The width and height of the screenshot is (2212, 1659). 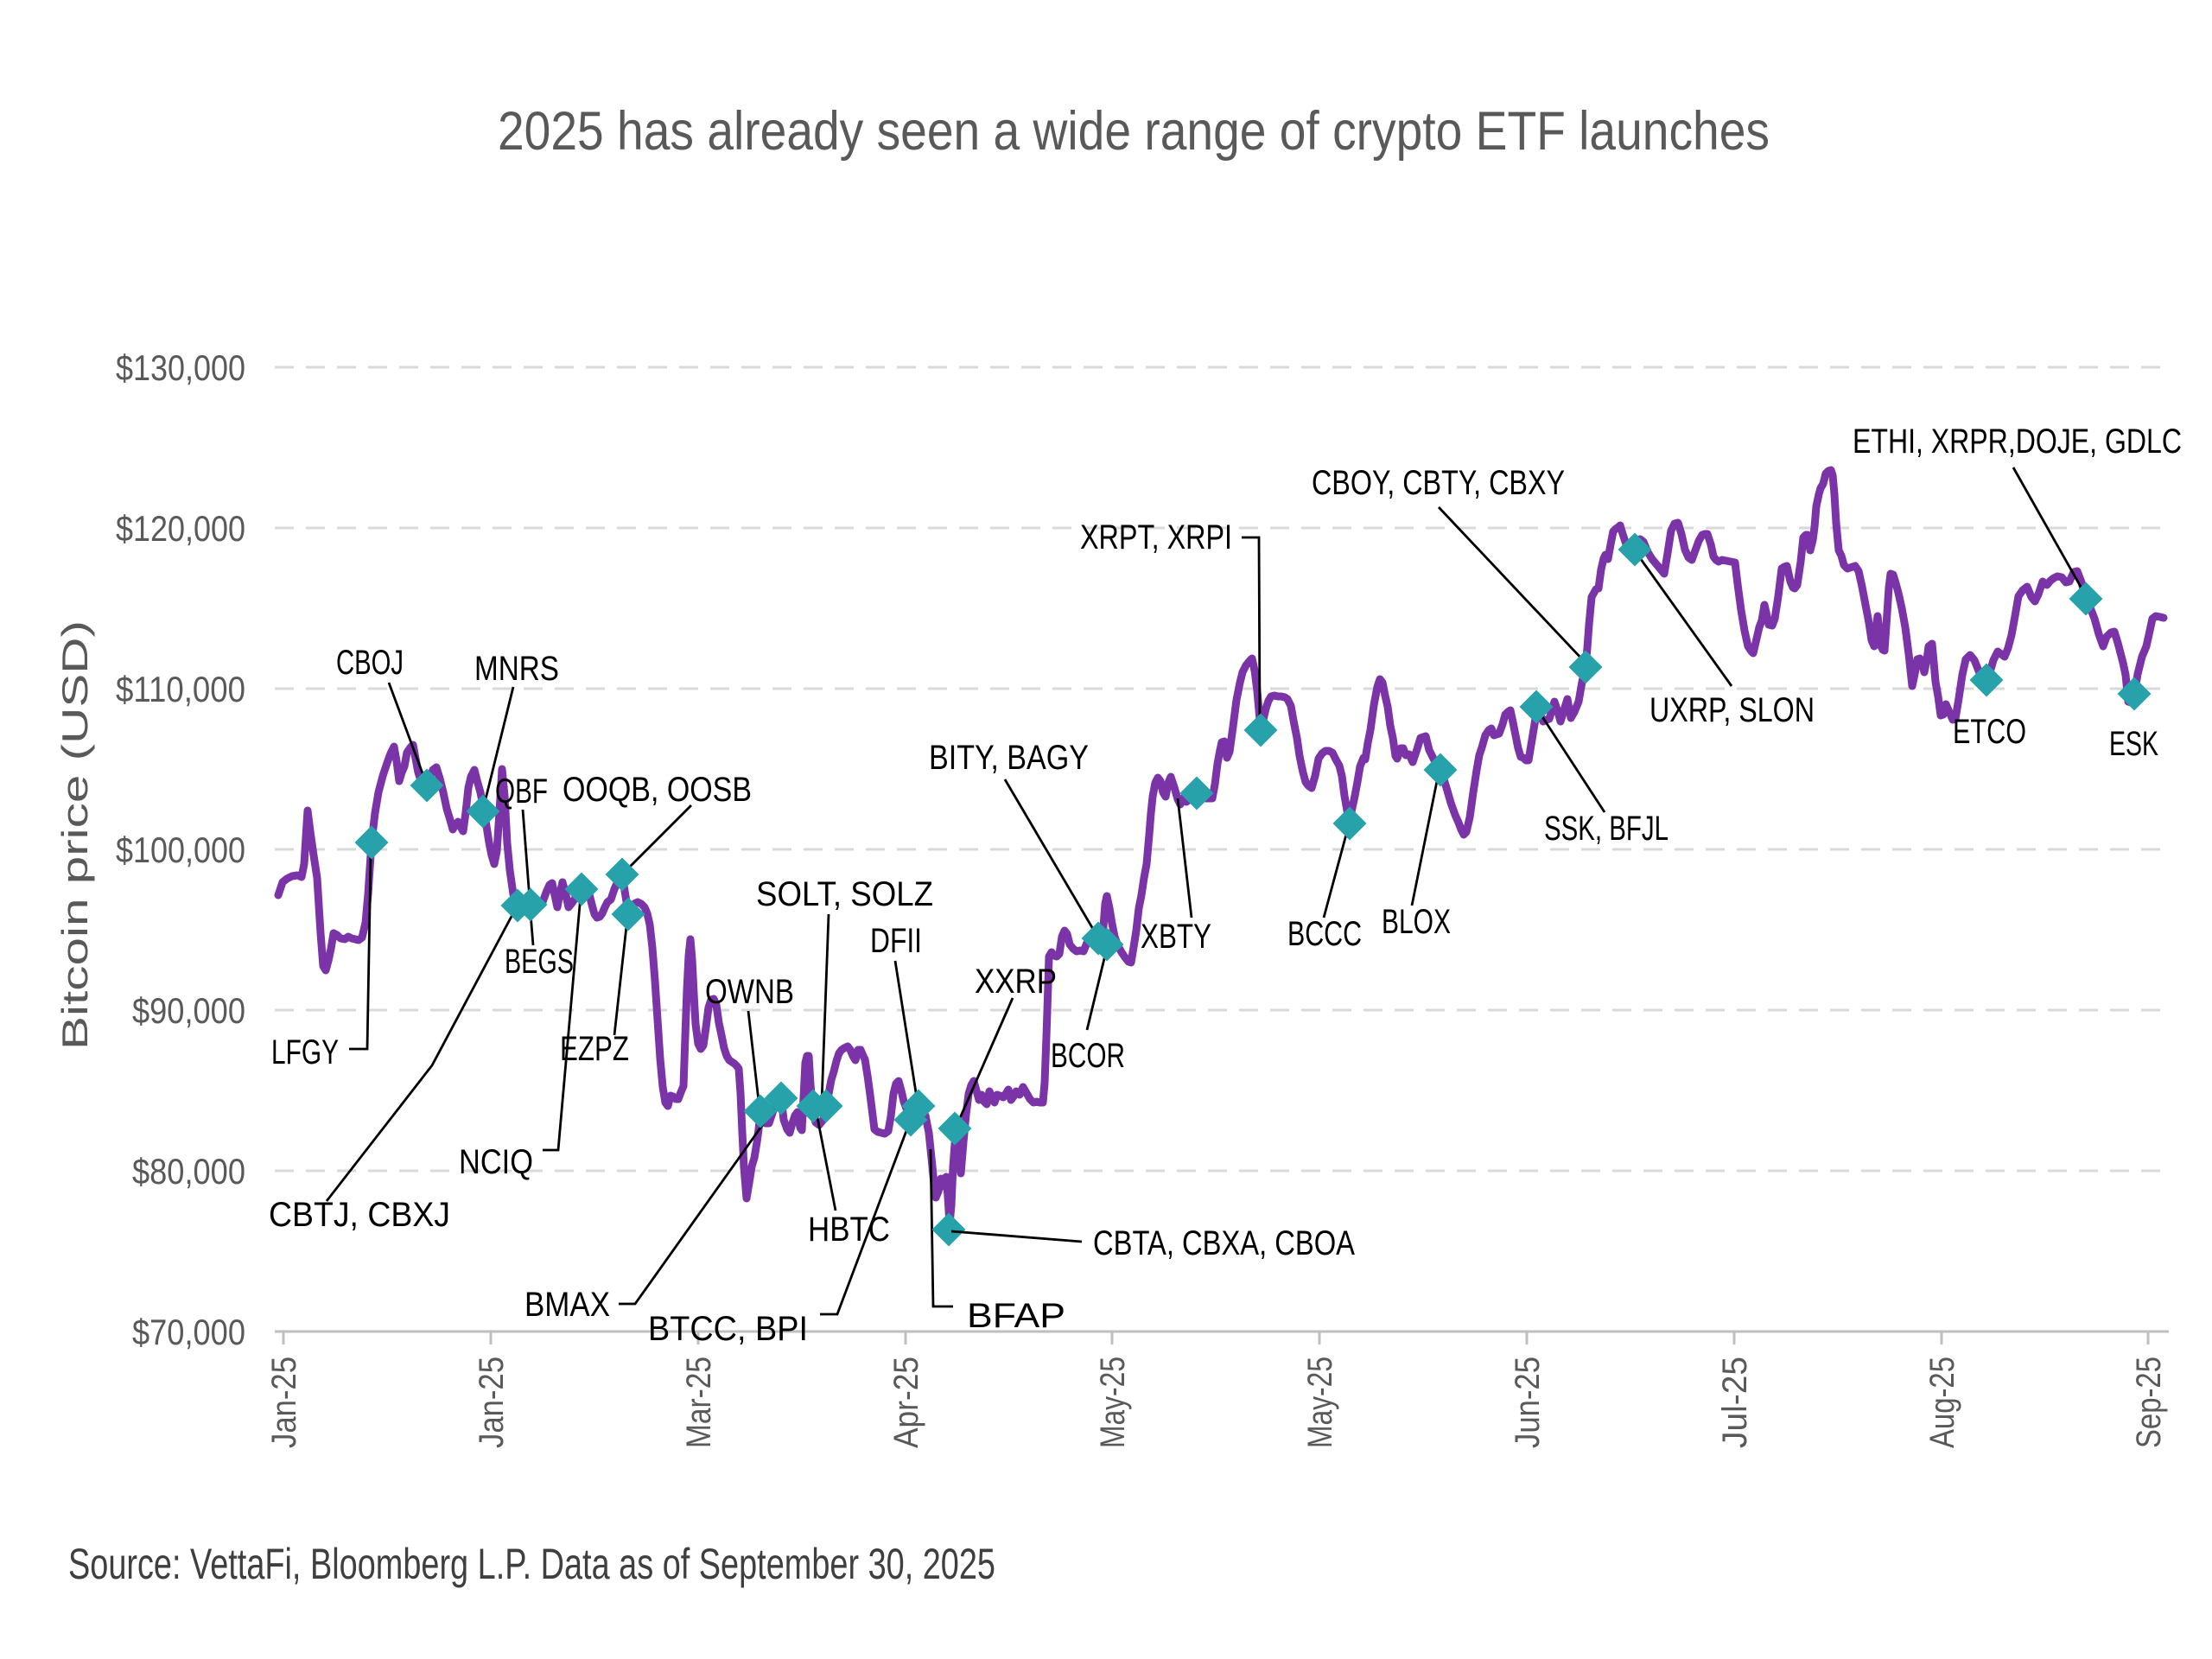 I want to click on svg-text: BMAX, so click(x=567, y=1305).